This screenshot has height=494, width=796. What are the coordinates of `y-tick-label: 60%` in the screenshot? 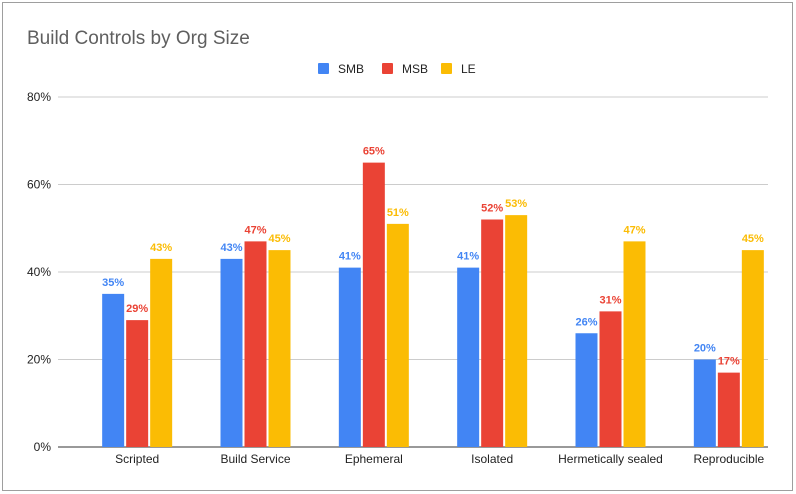 It's located at (39, 185).